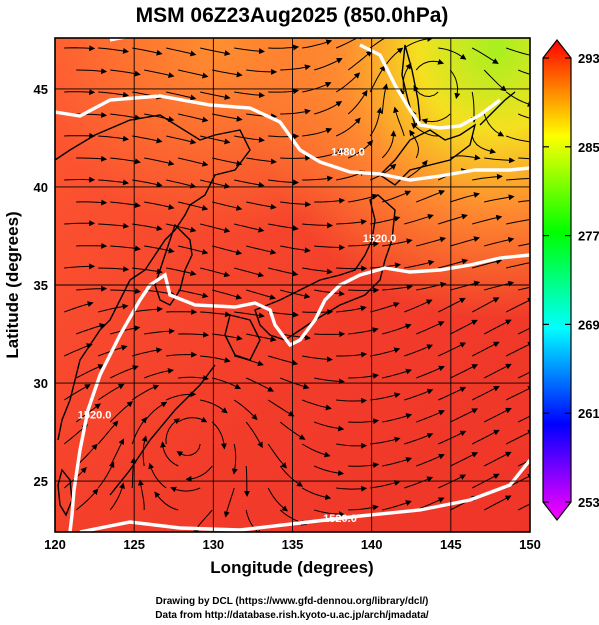 This screenshot has height=625, width=599. Describe the element at coordinates (372, 544) in the screenshot. I see `x-tick-label: 140` at that location.